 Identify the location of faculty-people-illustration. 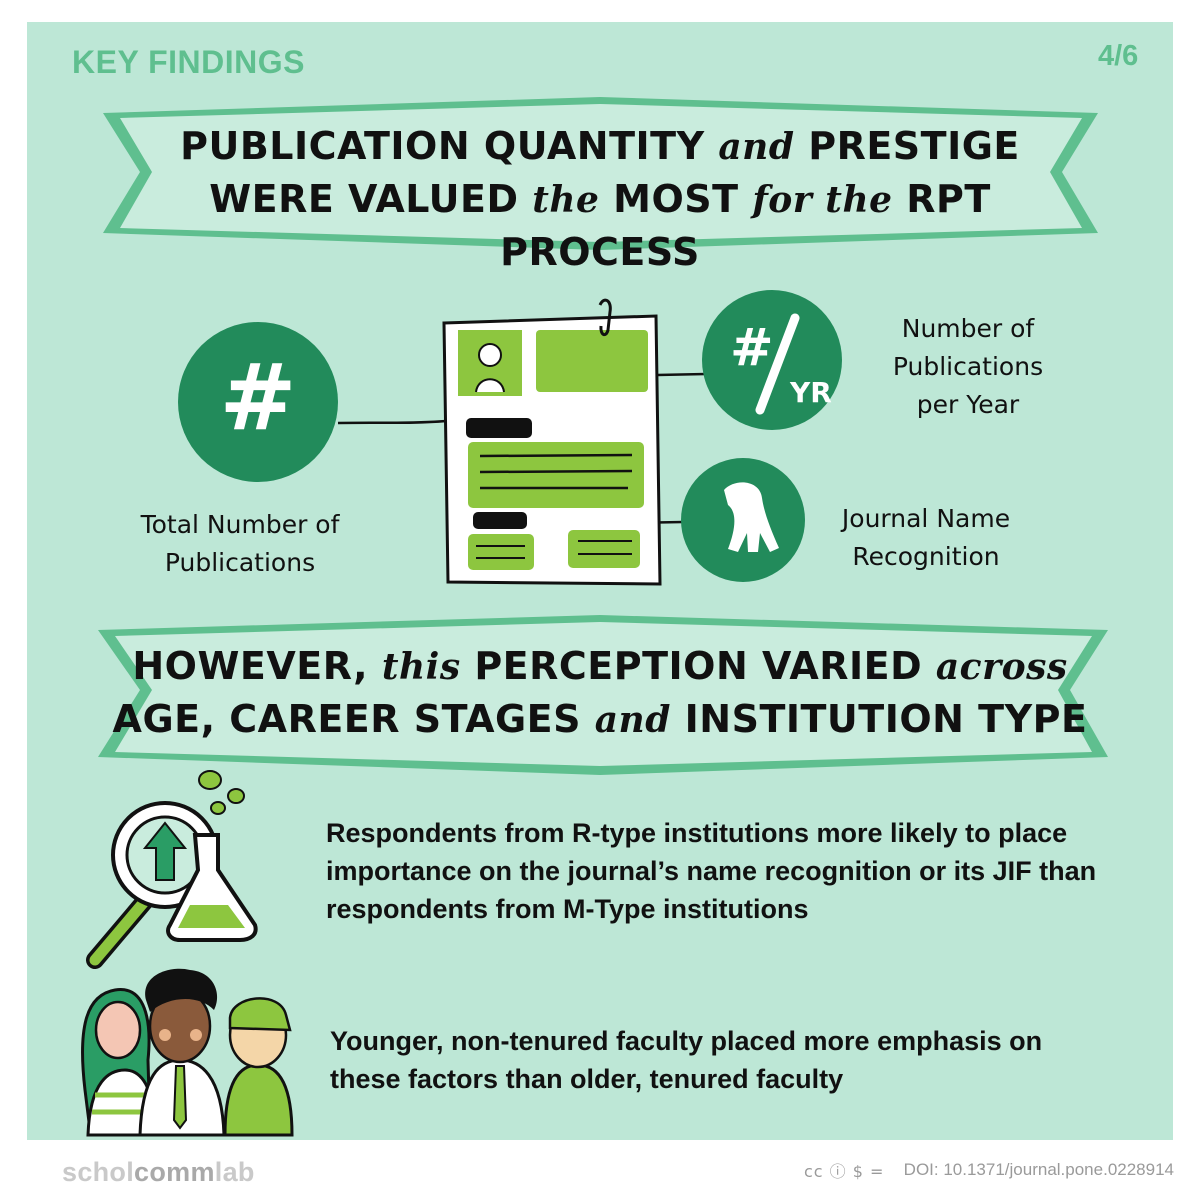
(187, 1052).